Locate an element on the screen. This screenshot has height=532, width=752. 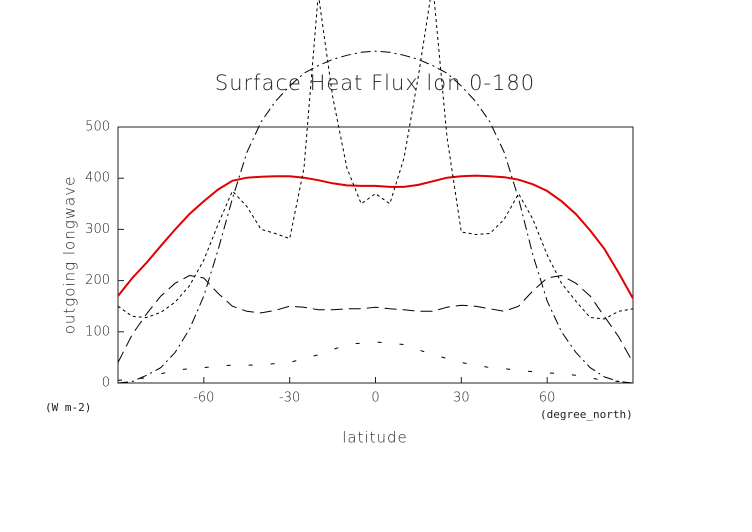
y-tick-label: 500 is located at coordinates (97, 127).